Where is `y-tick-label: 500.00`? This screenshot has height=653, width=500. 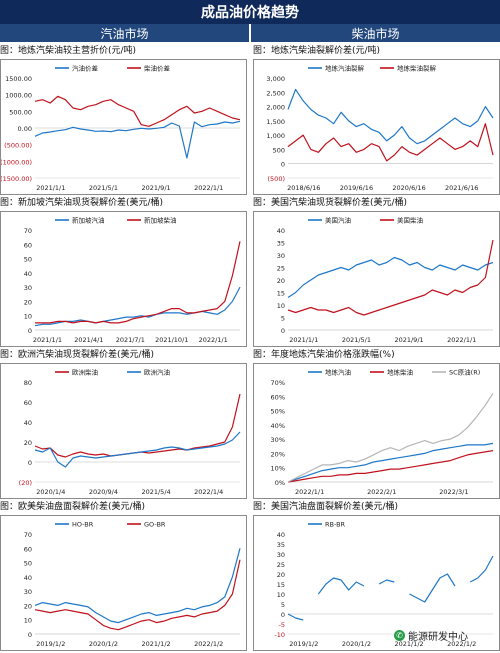
y-tick-label: 500.00 is located at coordinates (20, 112).